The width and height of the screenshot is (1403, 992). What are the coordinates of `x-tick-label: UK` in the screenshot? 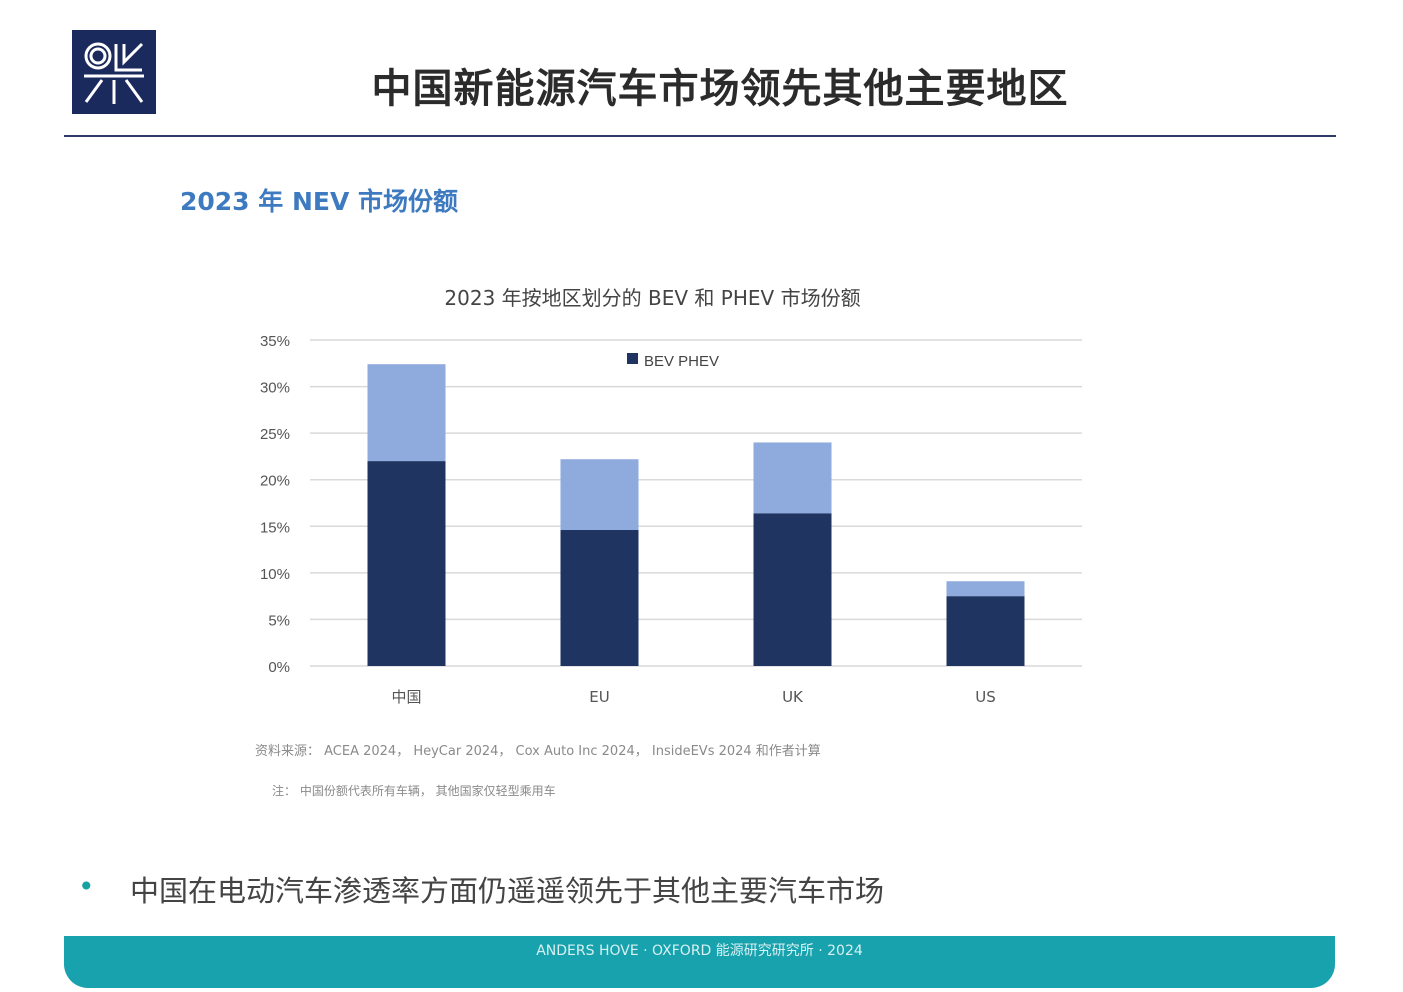 It's located at (793, 697).